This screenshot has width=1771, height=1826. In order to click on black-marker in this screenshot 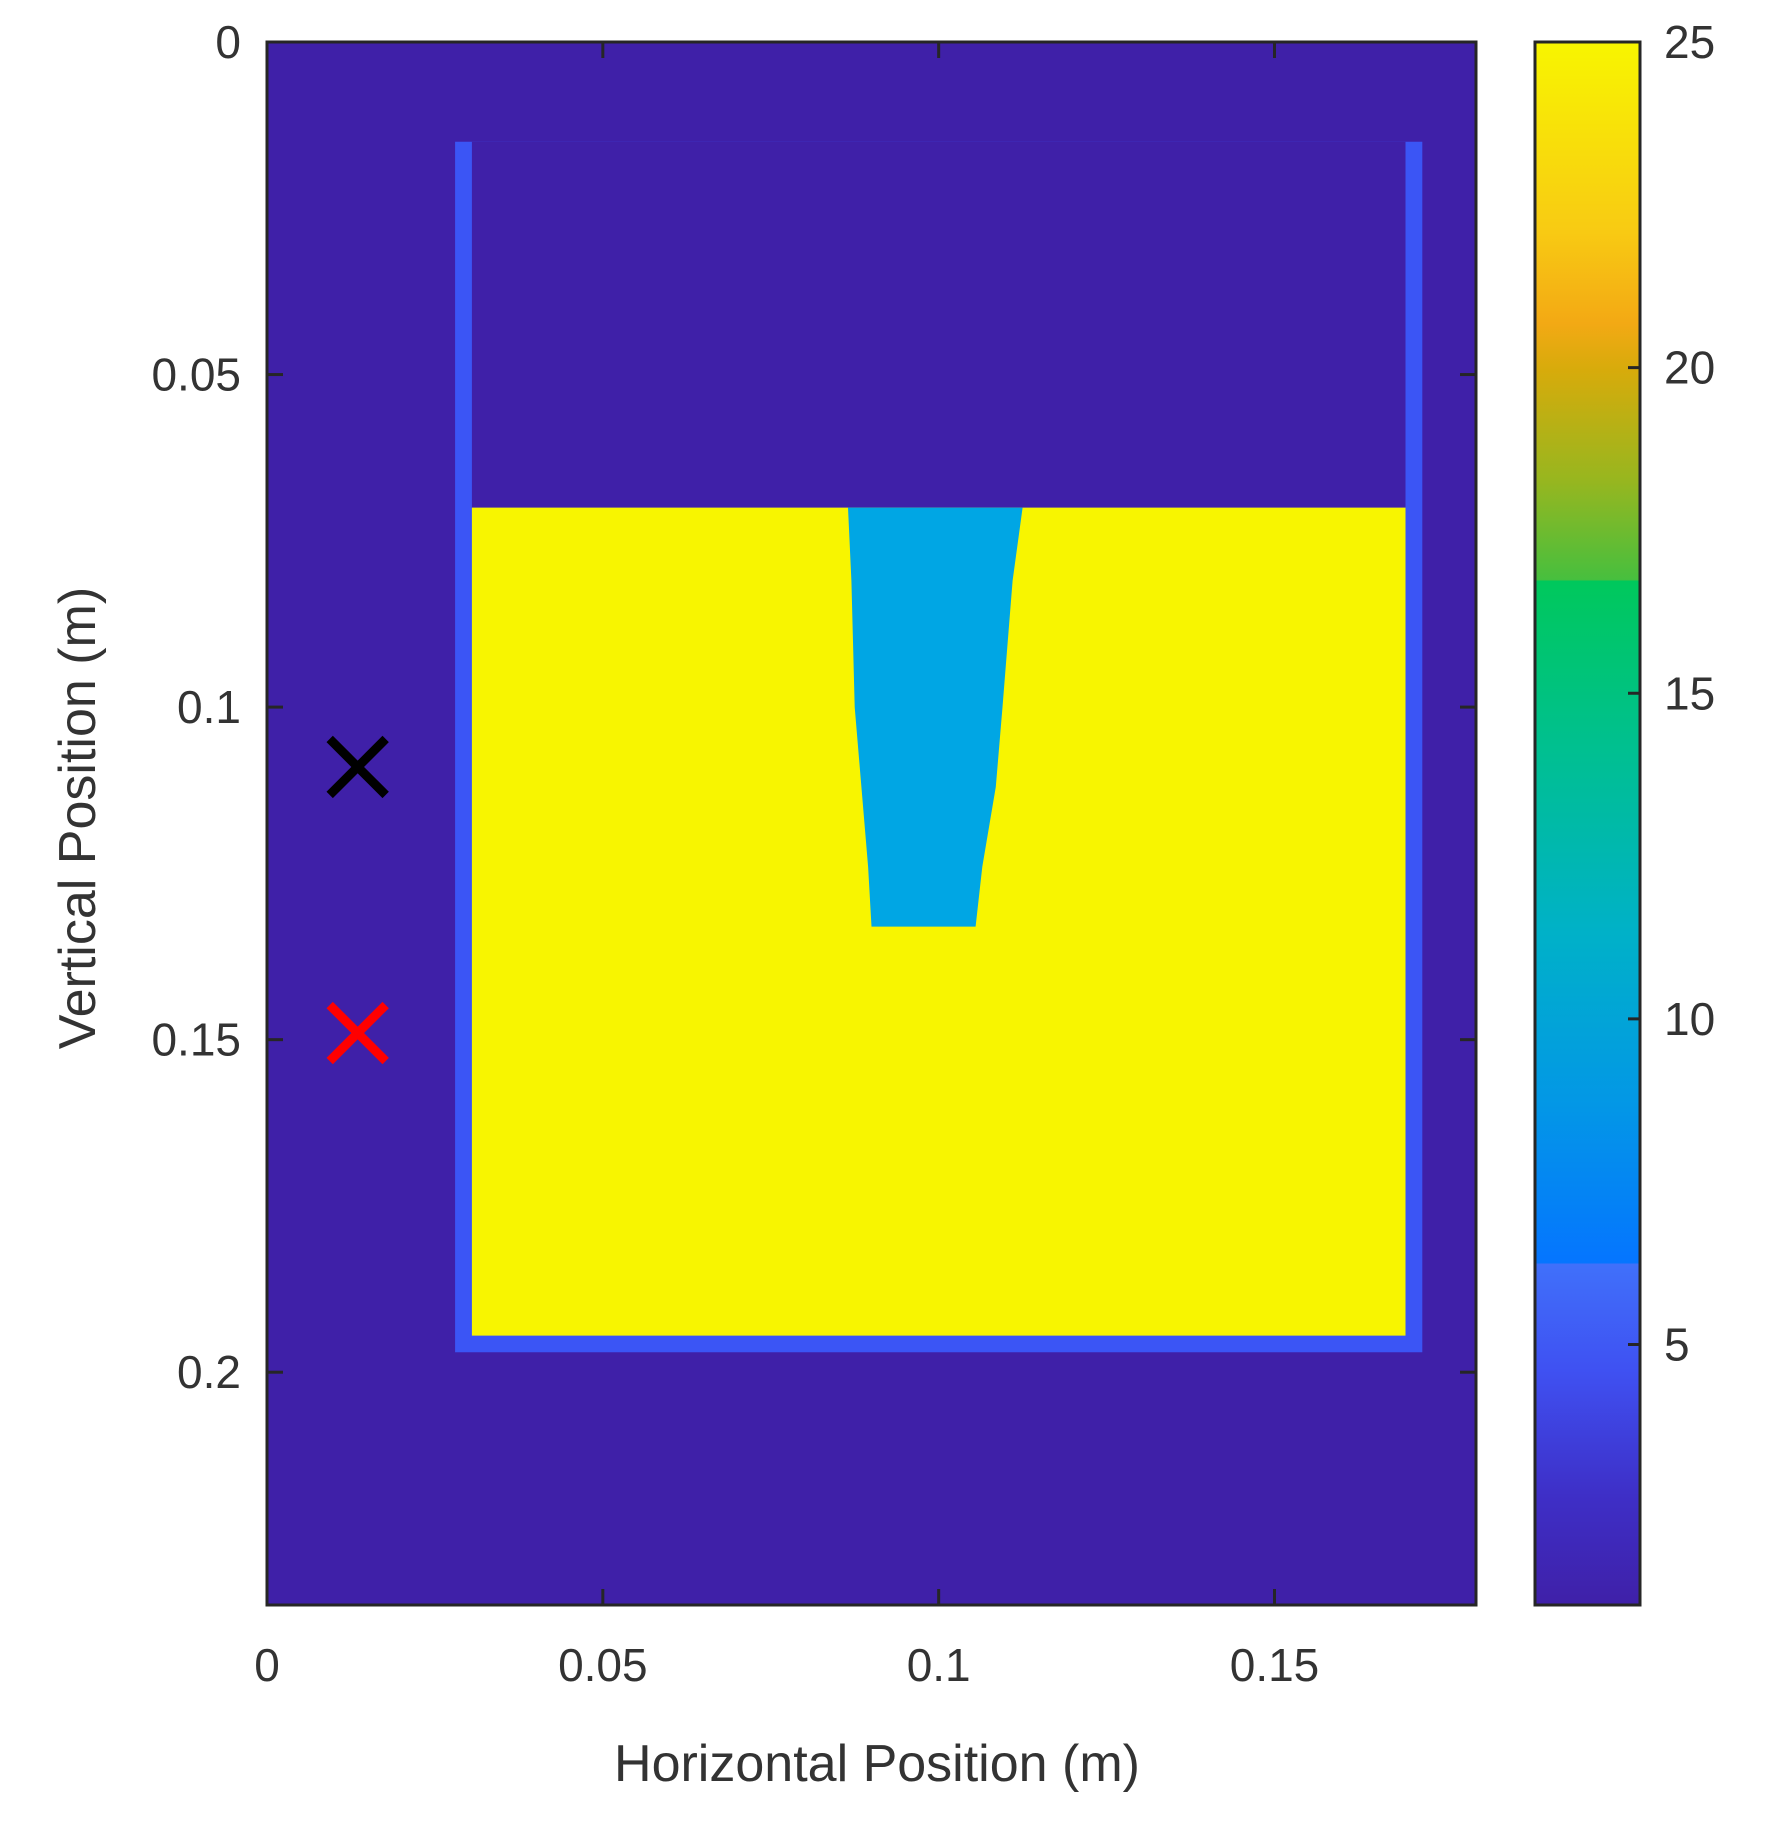, I will do `click(357, 767)`.